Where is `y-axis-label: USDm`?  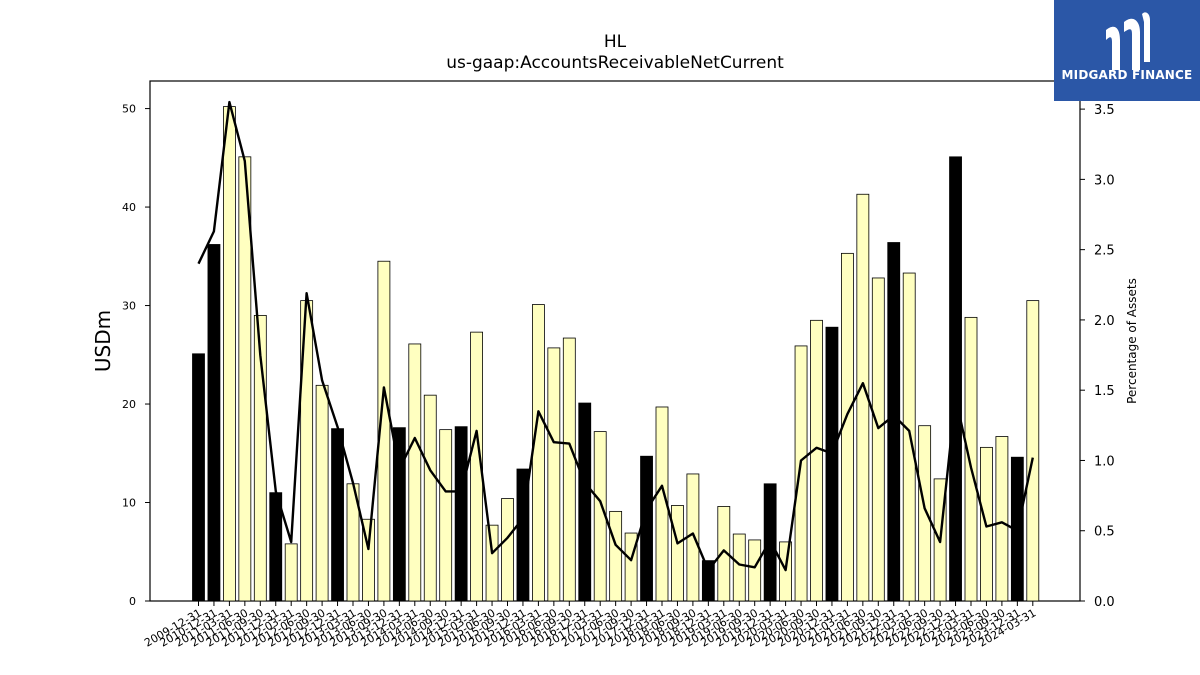 y-axis-label: USDm is located at coordinates (103, 341).